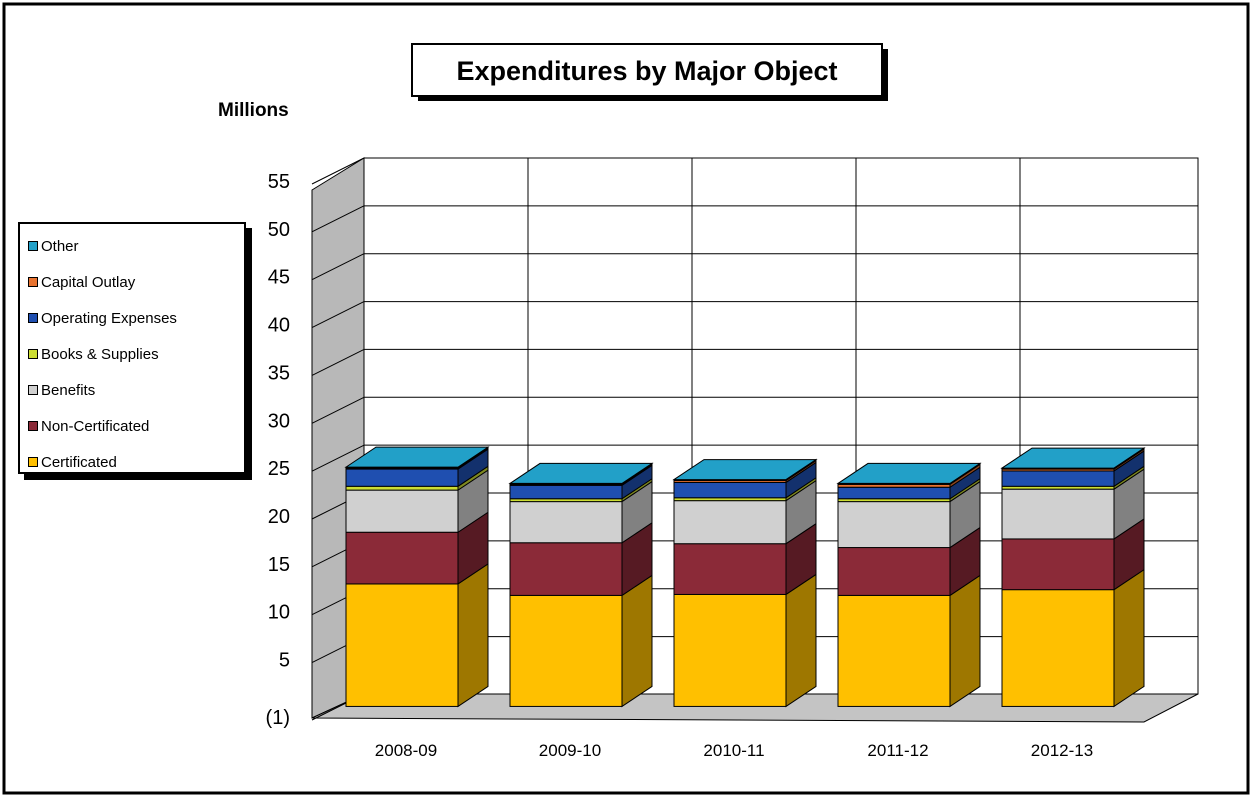 The image size is (1253, 799). I want to click on y-tick-label: 15, so click(279, 565).